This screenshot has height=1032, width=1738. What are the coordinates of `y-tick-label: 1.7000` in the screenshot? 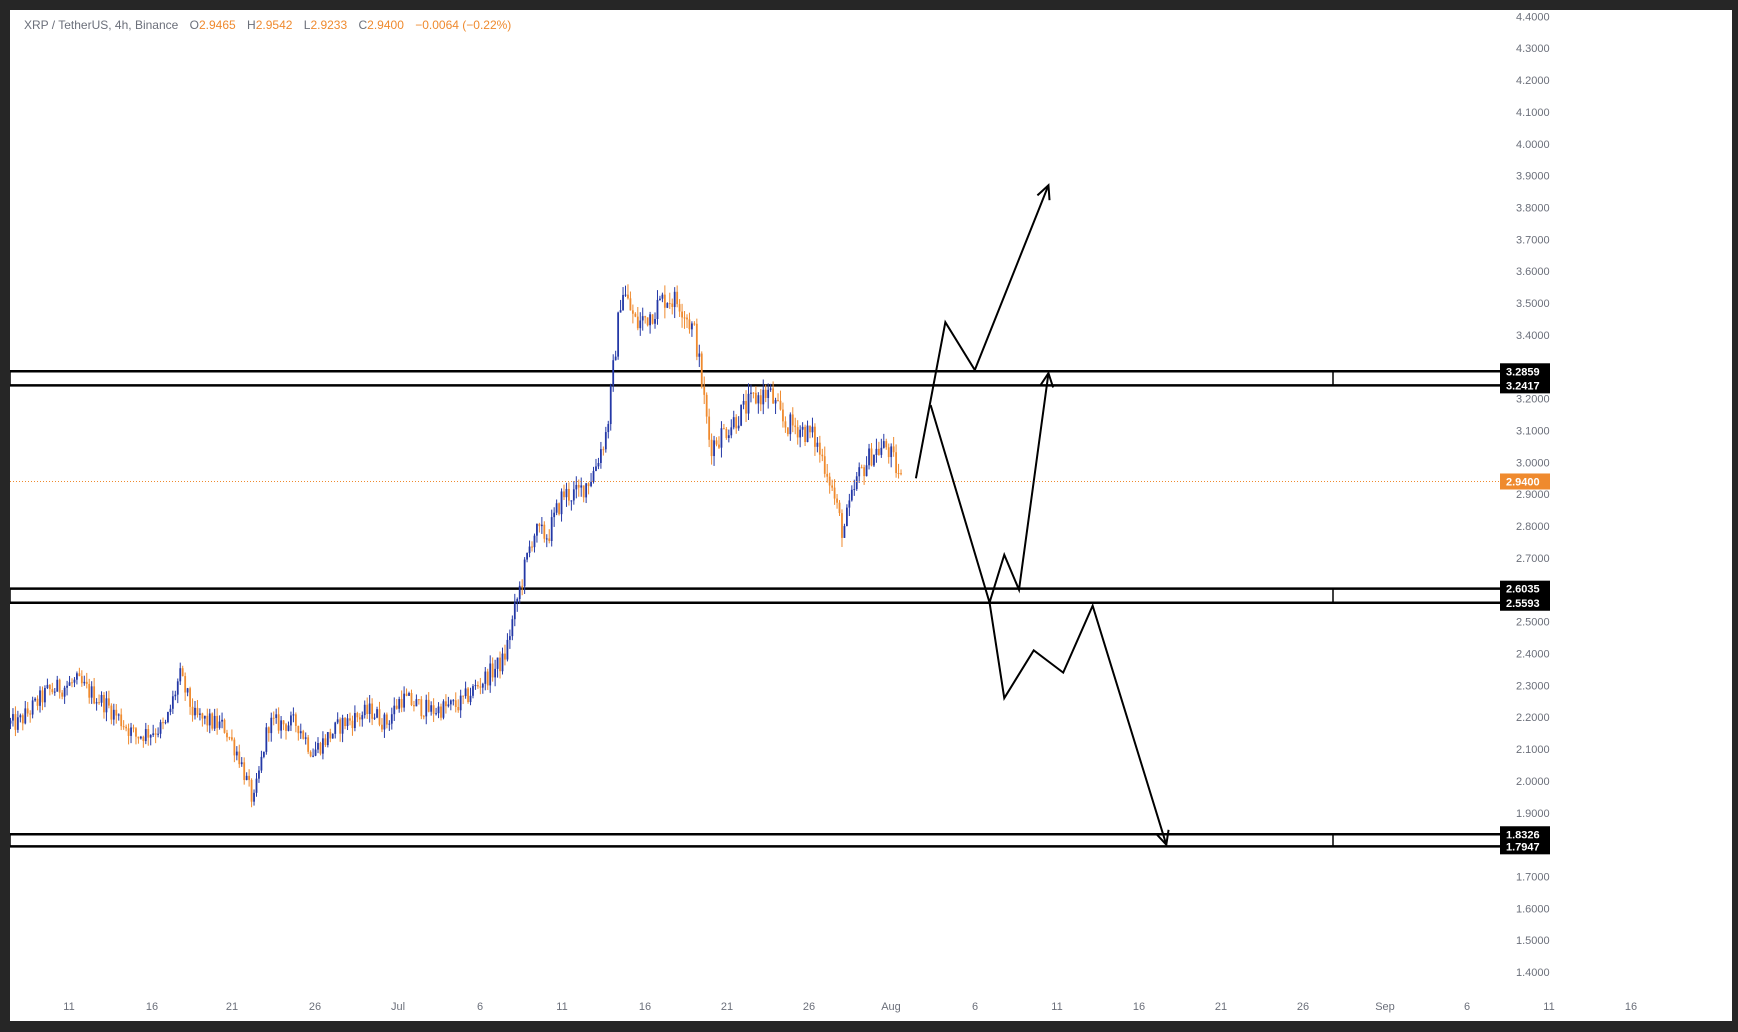 It's located at (1533, 878).